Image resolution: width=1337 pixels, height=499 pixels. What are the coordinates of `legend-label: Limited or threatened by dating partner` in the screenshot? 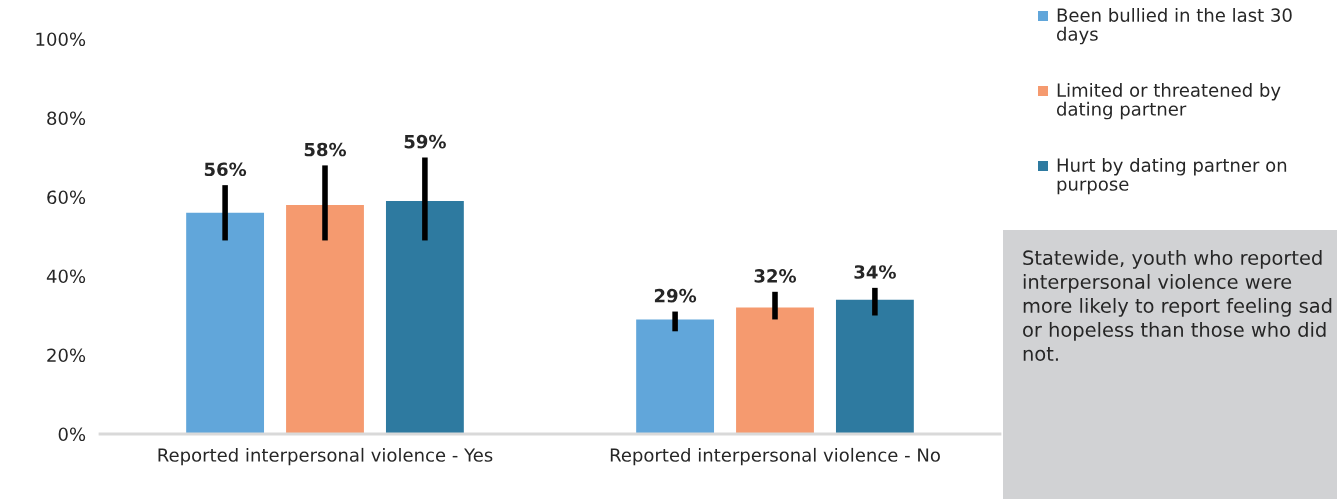 It's located at (1169, 101).